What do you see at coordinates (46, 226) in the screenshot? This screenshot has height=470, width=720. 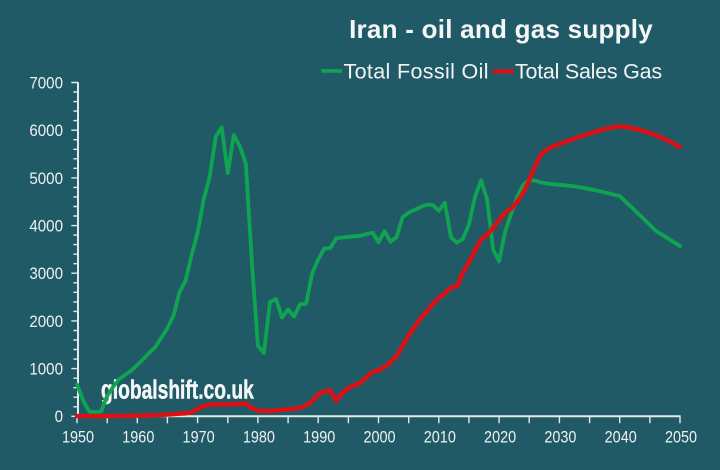 I see `svg-text: 4000` at bounding box center [46, 226].